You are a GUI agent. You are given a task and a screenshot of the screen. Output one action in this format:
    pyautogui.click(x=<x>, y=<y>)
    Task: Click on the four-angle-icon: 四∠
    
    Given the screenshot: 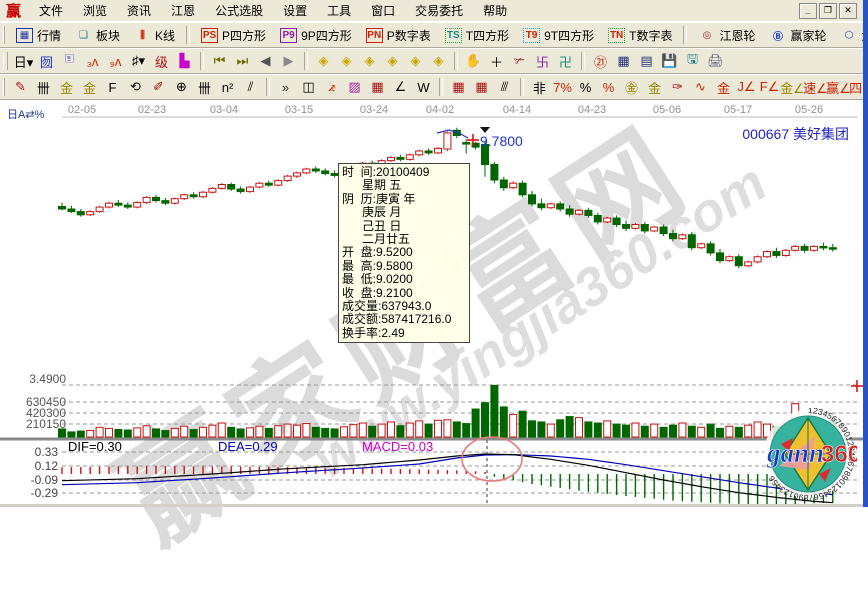 What is the action you would take?
    pyautogui.click(x=856, y=88)
    